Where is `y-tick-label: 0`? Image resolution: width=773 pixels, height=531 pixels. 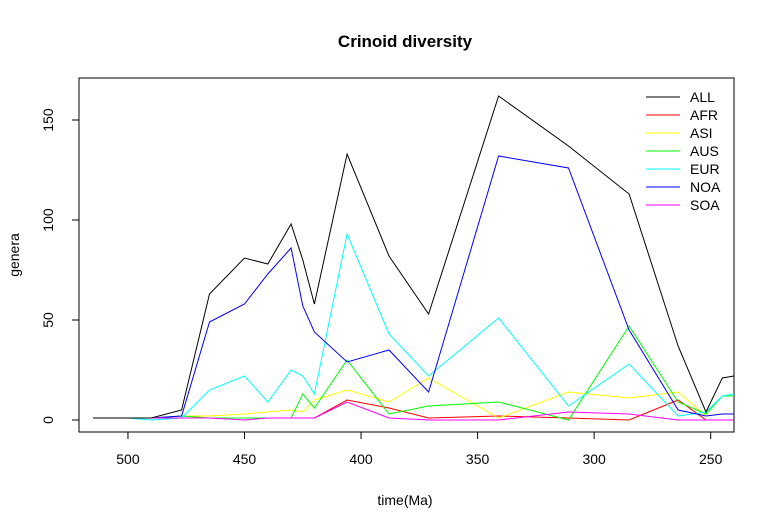 y-tick-label: 0 is located at coordinates (48, 420).